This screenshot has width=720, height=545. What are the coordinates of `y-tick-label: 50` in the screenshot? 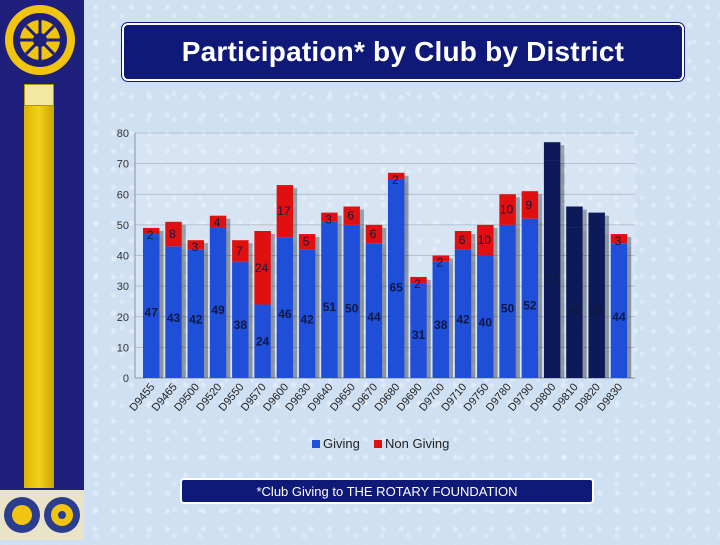 It's located at (123, 226).